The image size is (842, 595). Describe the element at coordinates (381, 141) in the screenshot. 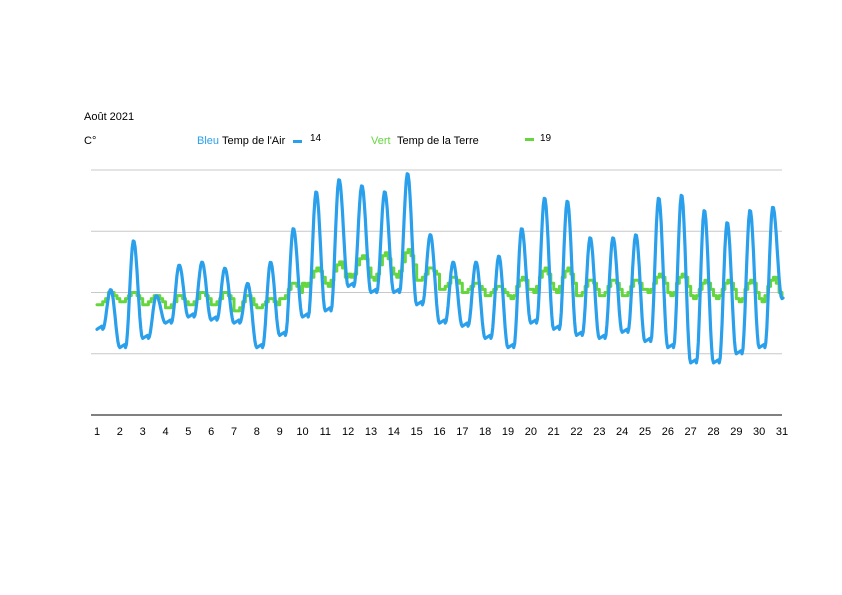

I see `legend-ground-color-word: Vert` at that location.